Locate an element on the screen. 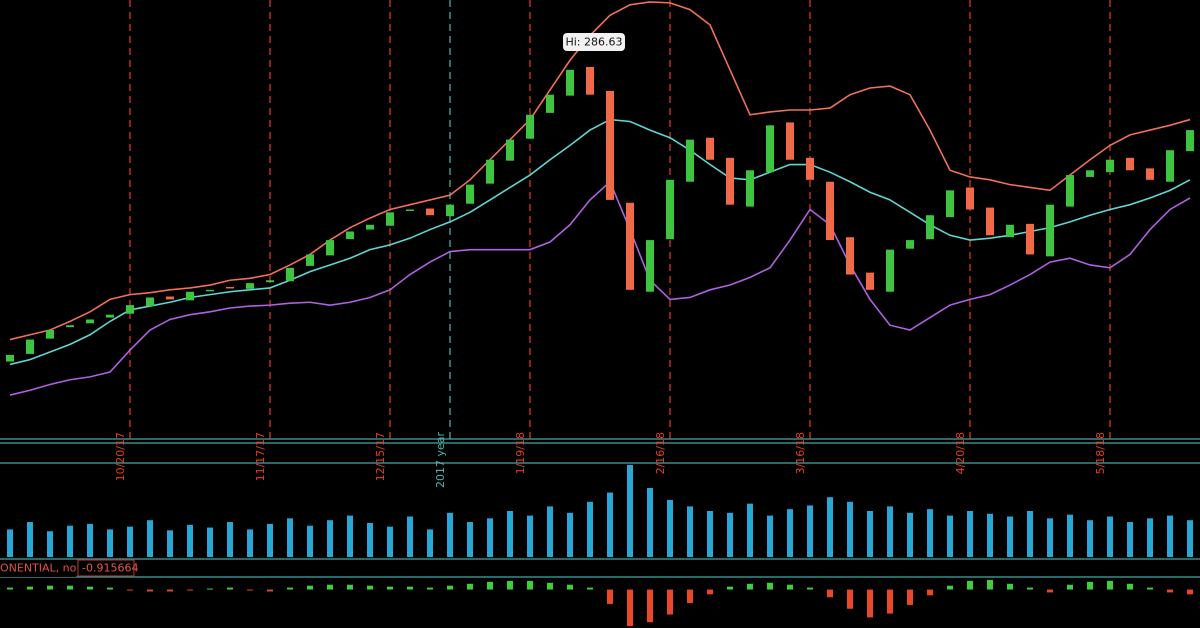 The height and width of the screenshot is (628, 1200). date-label: 10/20/17 is located at coordinates (120, 456).